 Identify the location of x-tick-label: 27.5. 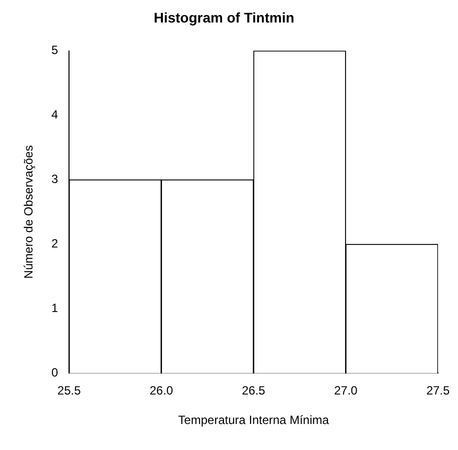
(438, 391).